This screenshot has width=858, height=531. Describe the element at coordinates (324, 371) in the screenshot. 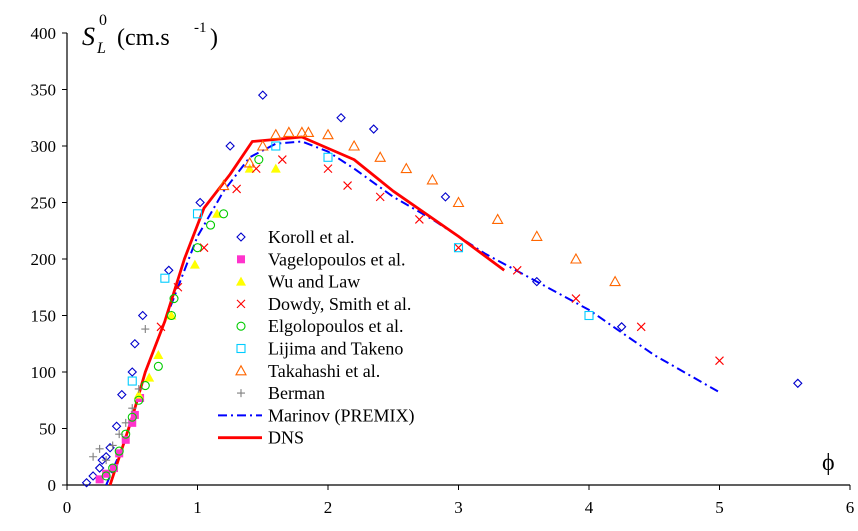

I see `legend-label: Takahashi et al.` at that location.